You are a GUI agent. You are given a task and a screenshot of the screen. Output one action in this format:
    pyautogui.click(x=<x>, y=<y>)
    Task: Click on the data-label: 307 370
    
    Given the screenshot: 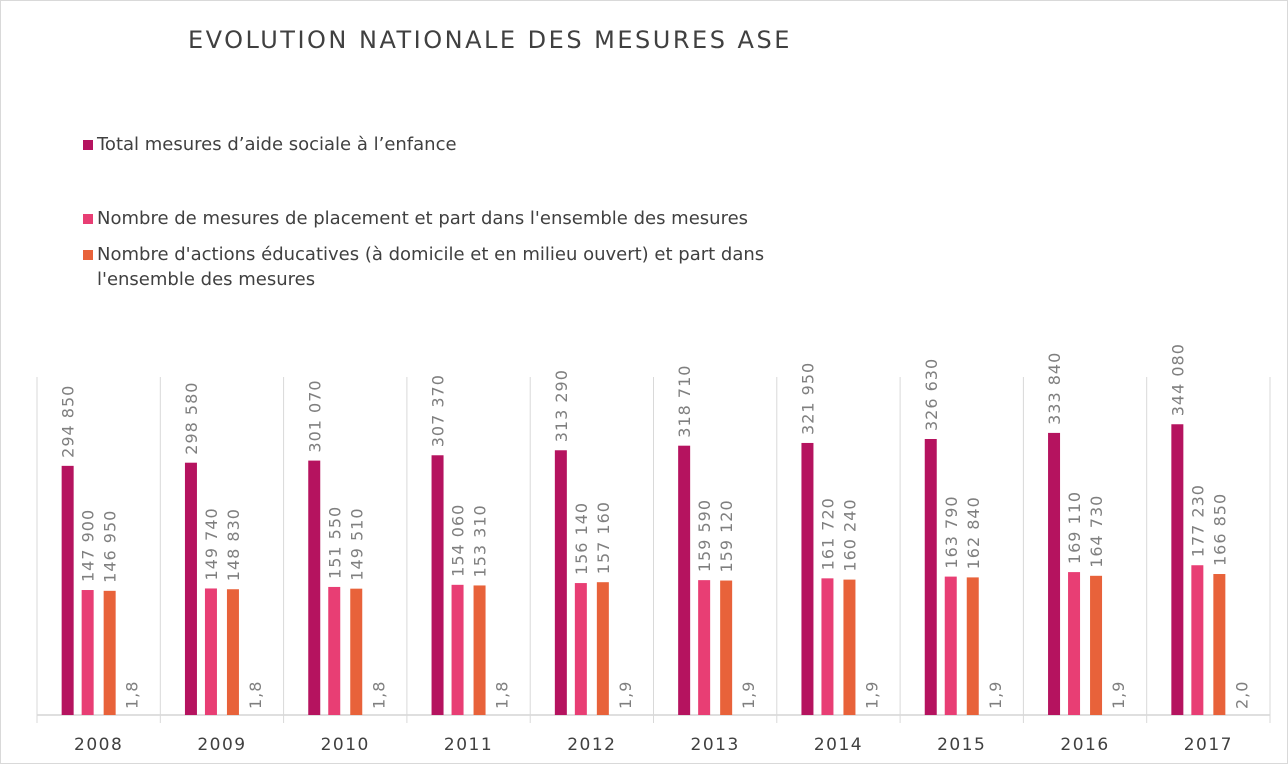 What is the action you would take?
    pyautogui.click(x=438, y=410)
    